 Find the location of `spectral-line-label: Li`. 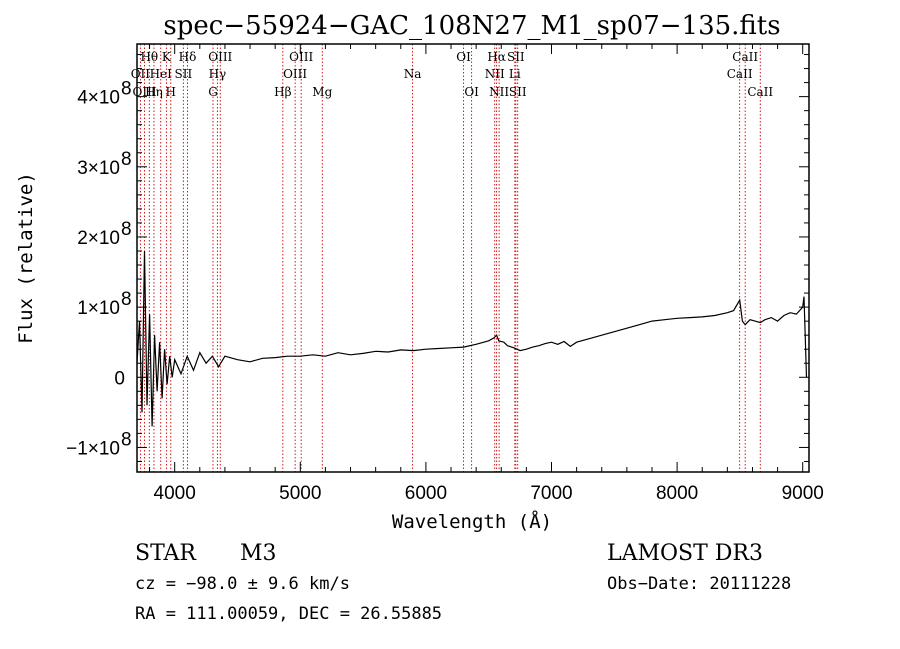

spectral-line-label: Li is located at coordinates (515, 74).